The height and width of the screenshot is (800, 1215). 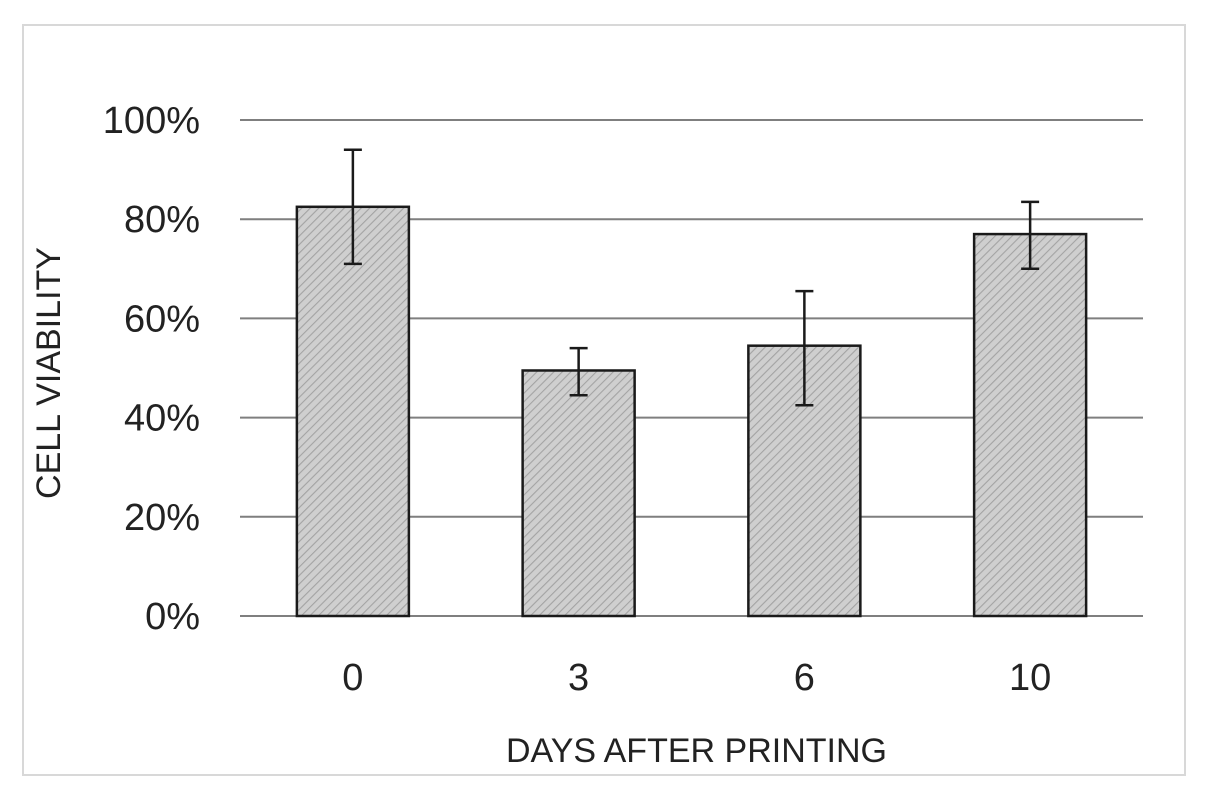 What do you see at coordinates (172, 617) in the screenshot?
I see `y-tick-label: 0%` at bounding box center [172, 617].